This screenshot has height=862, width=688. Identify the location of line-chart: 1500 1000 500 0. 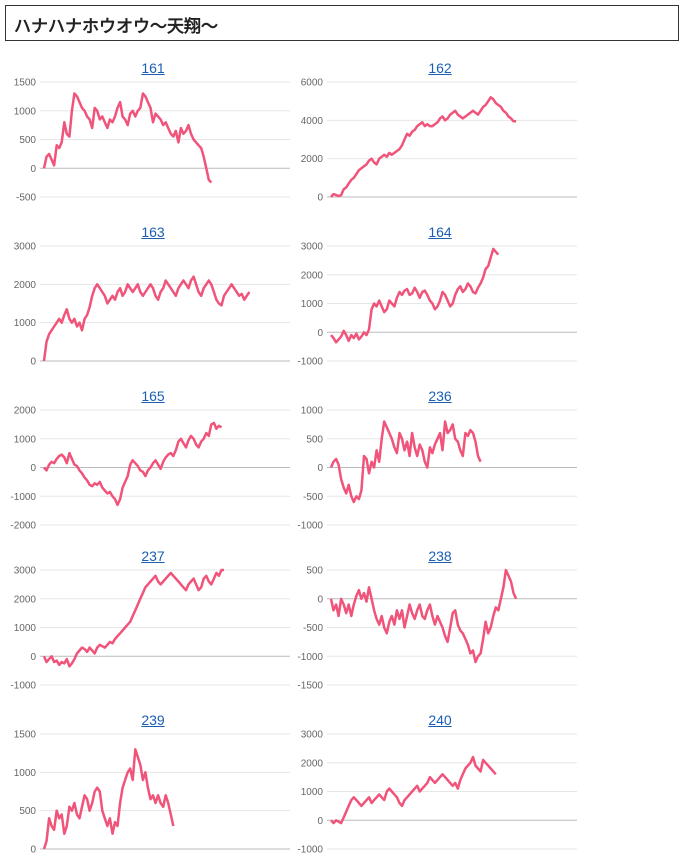
(152, 793).